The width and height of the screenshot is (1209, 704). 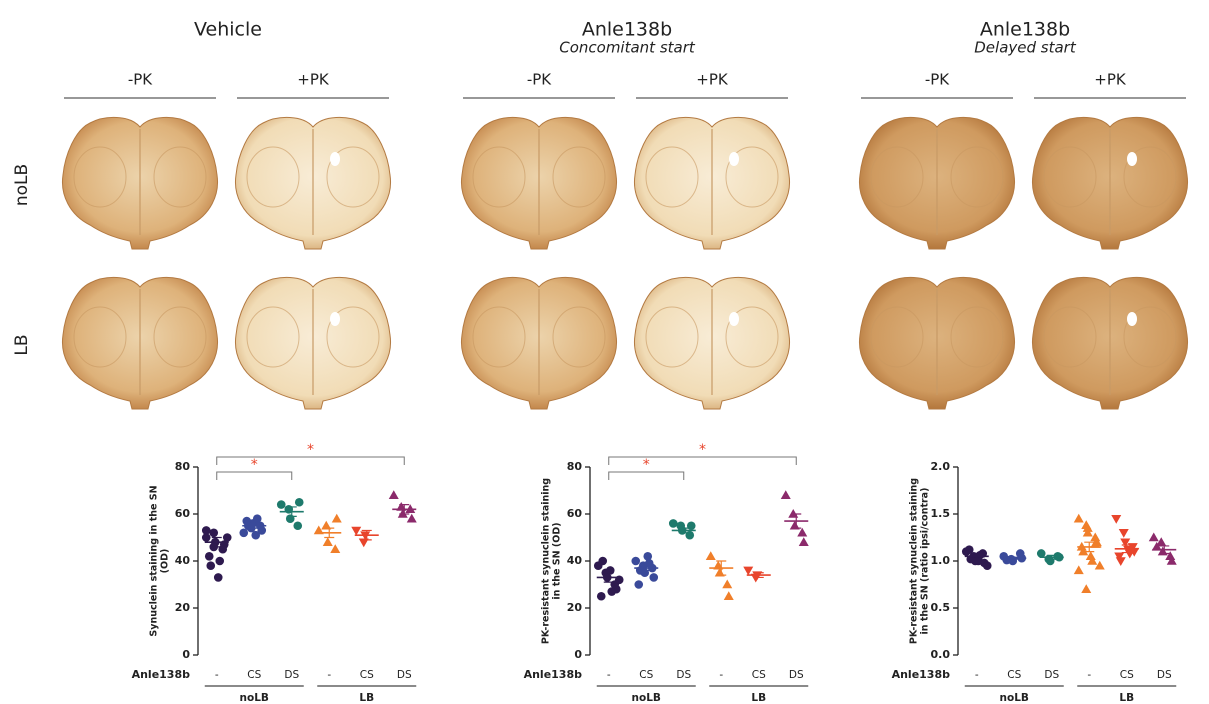 I want to click on y-tick-label: 2.0, so click(x=941, y=466).